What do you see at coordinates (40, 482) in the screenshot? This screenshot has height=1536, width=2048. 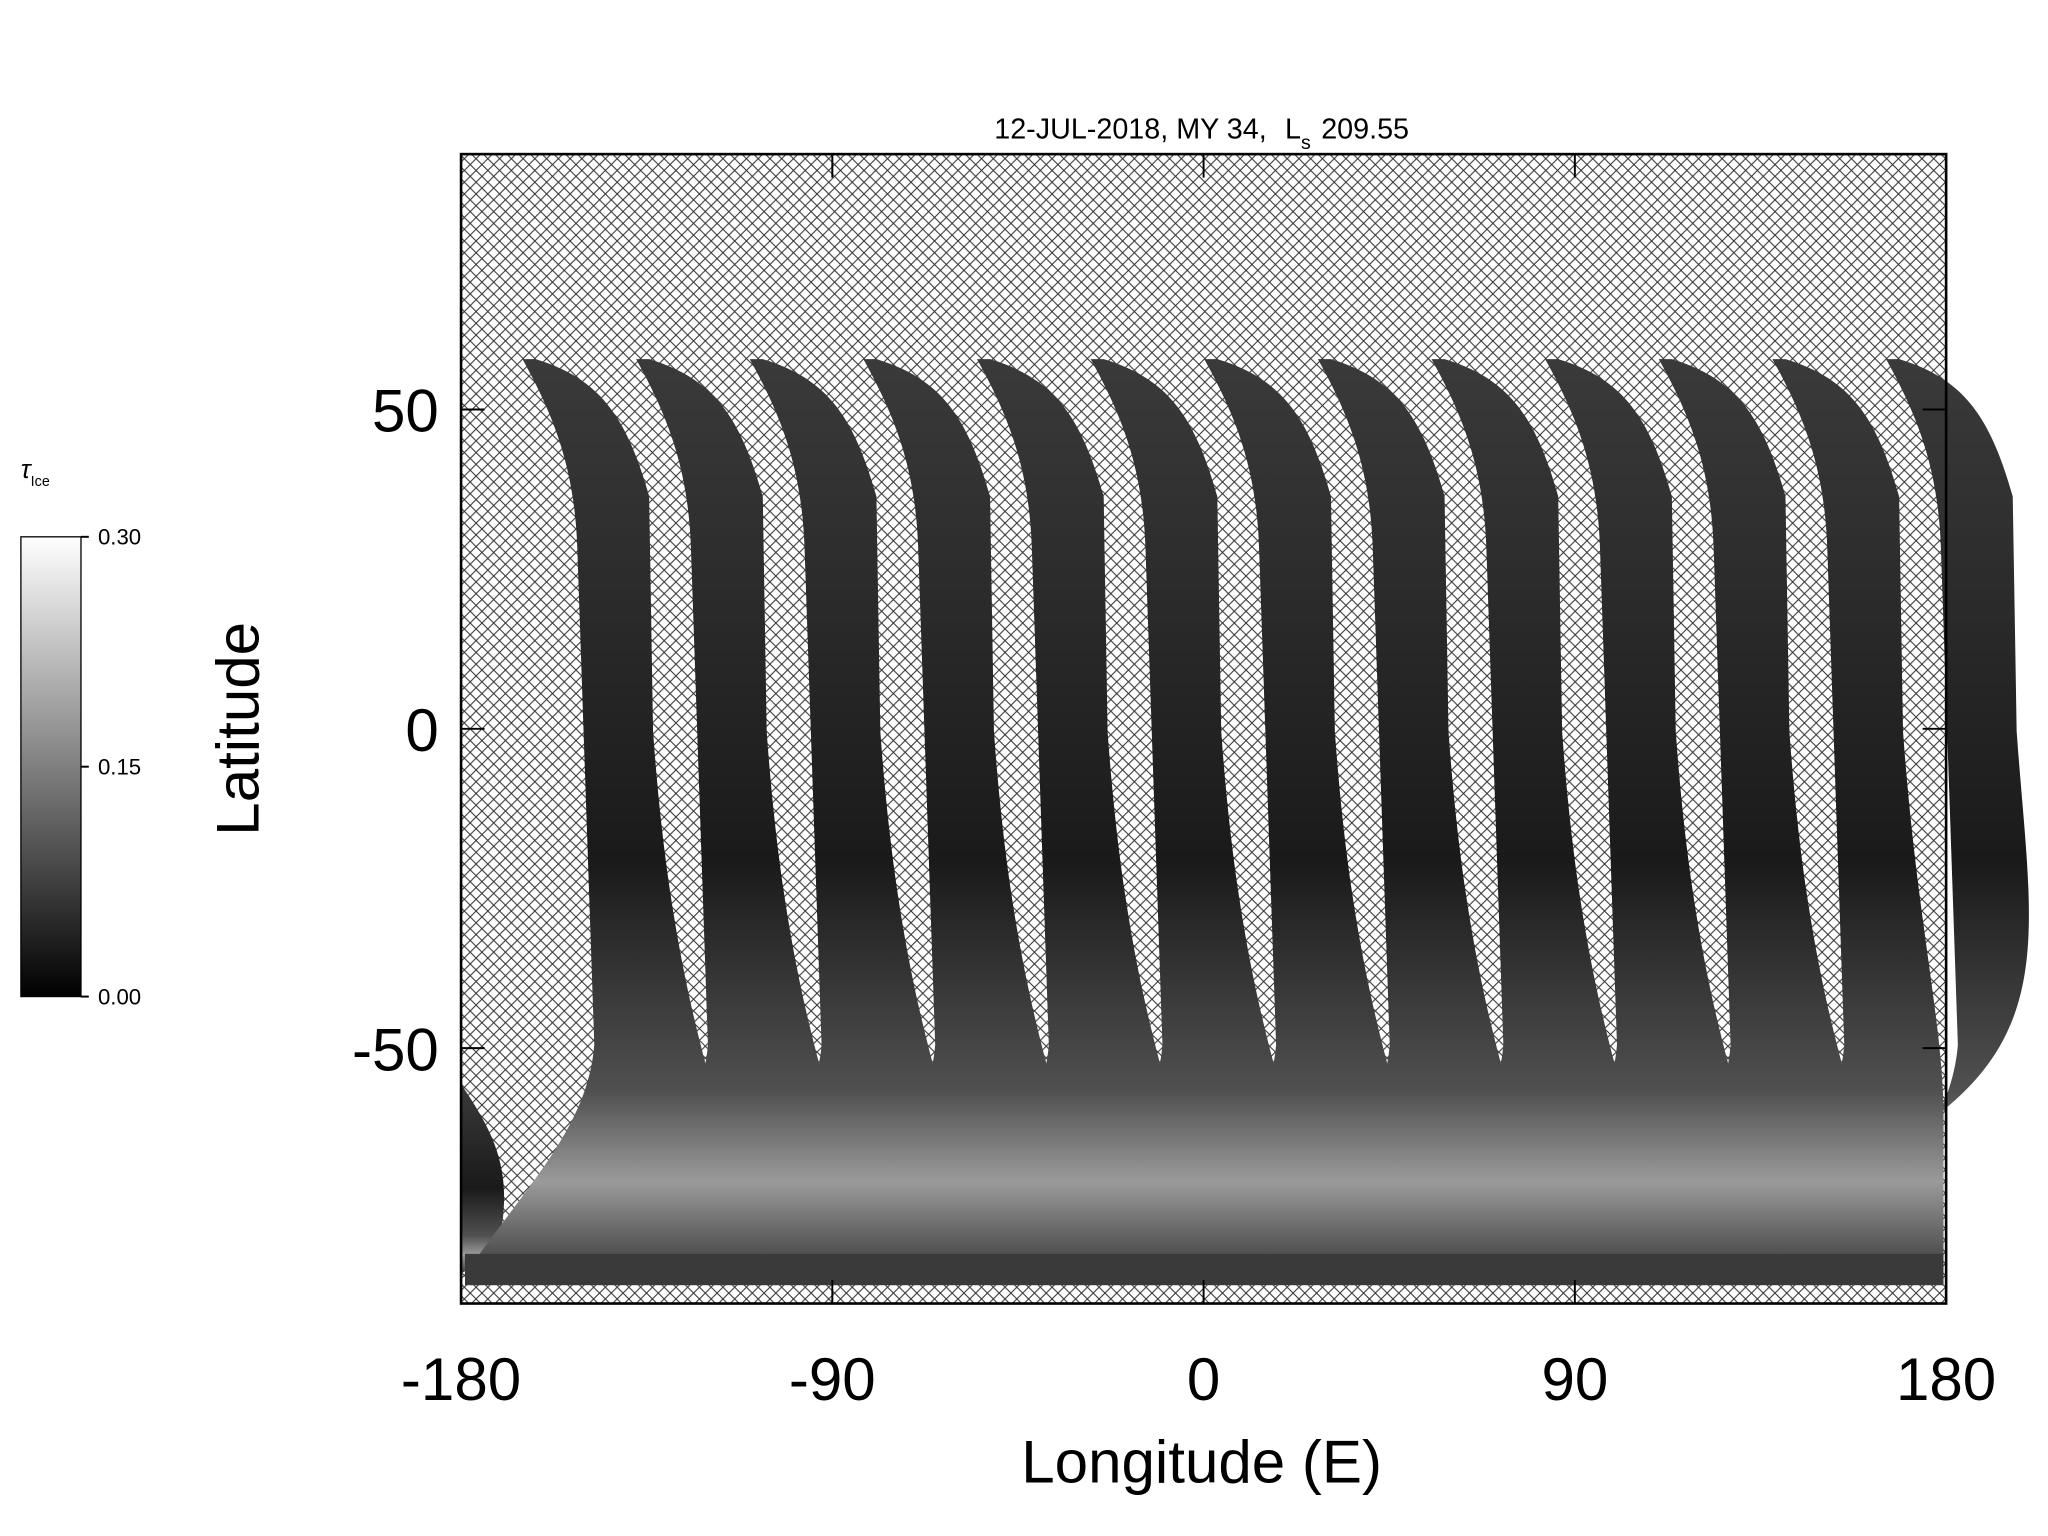 I see `colorbar-sub: Ice` at bounding box center [40, 482].